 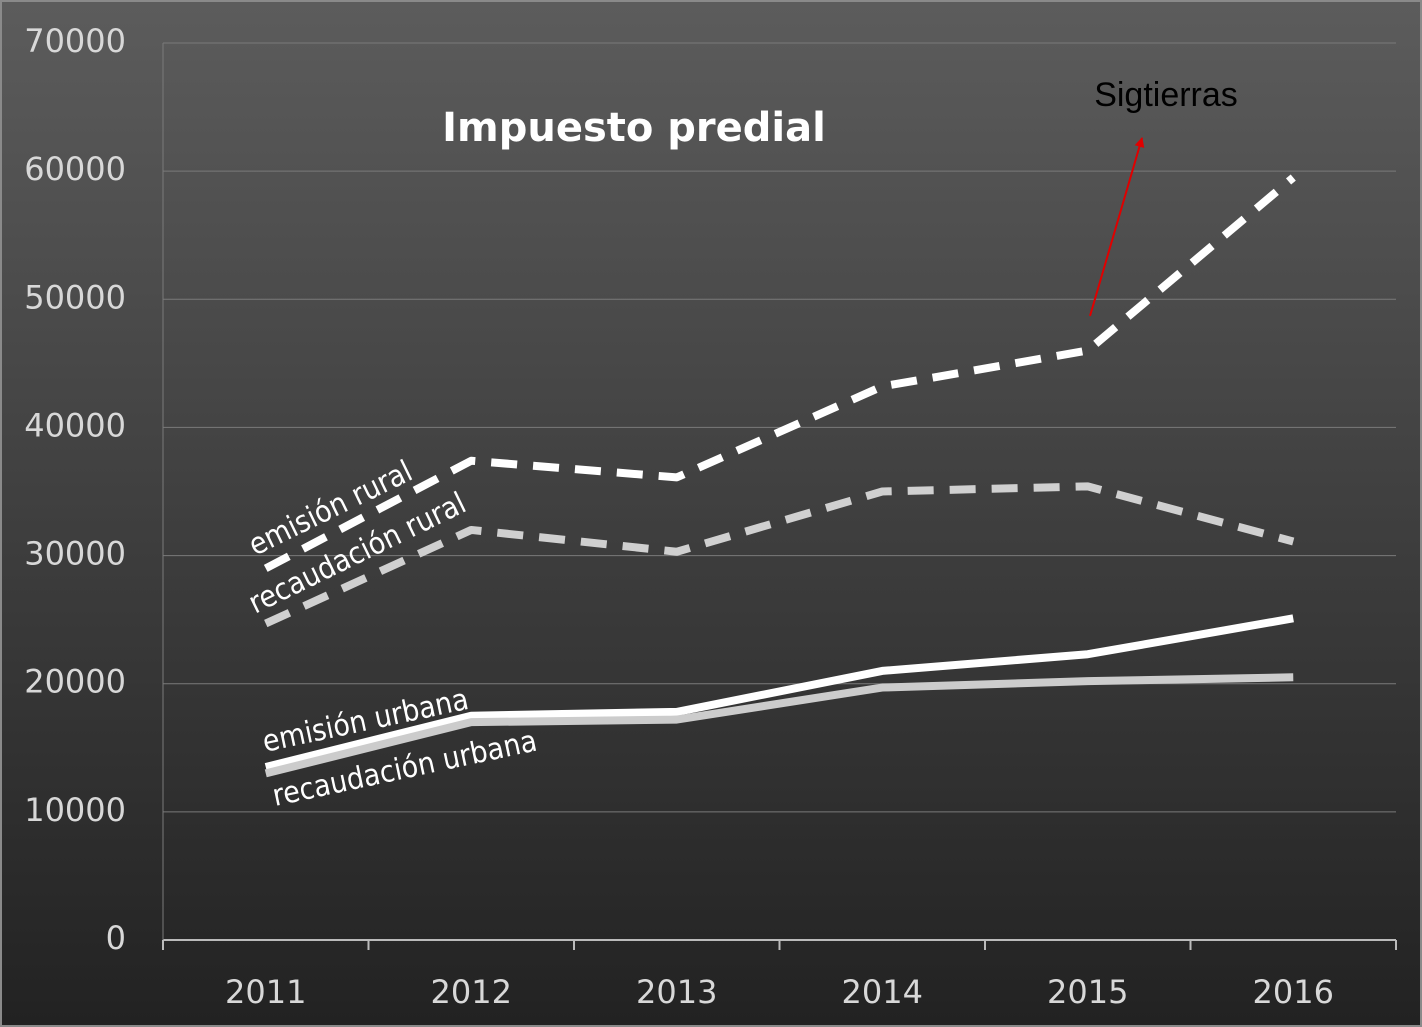 I want to click on y-tick-label: 30000, so click(x=75, y=554).